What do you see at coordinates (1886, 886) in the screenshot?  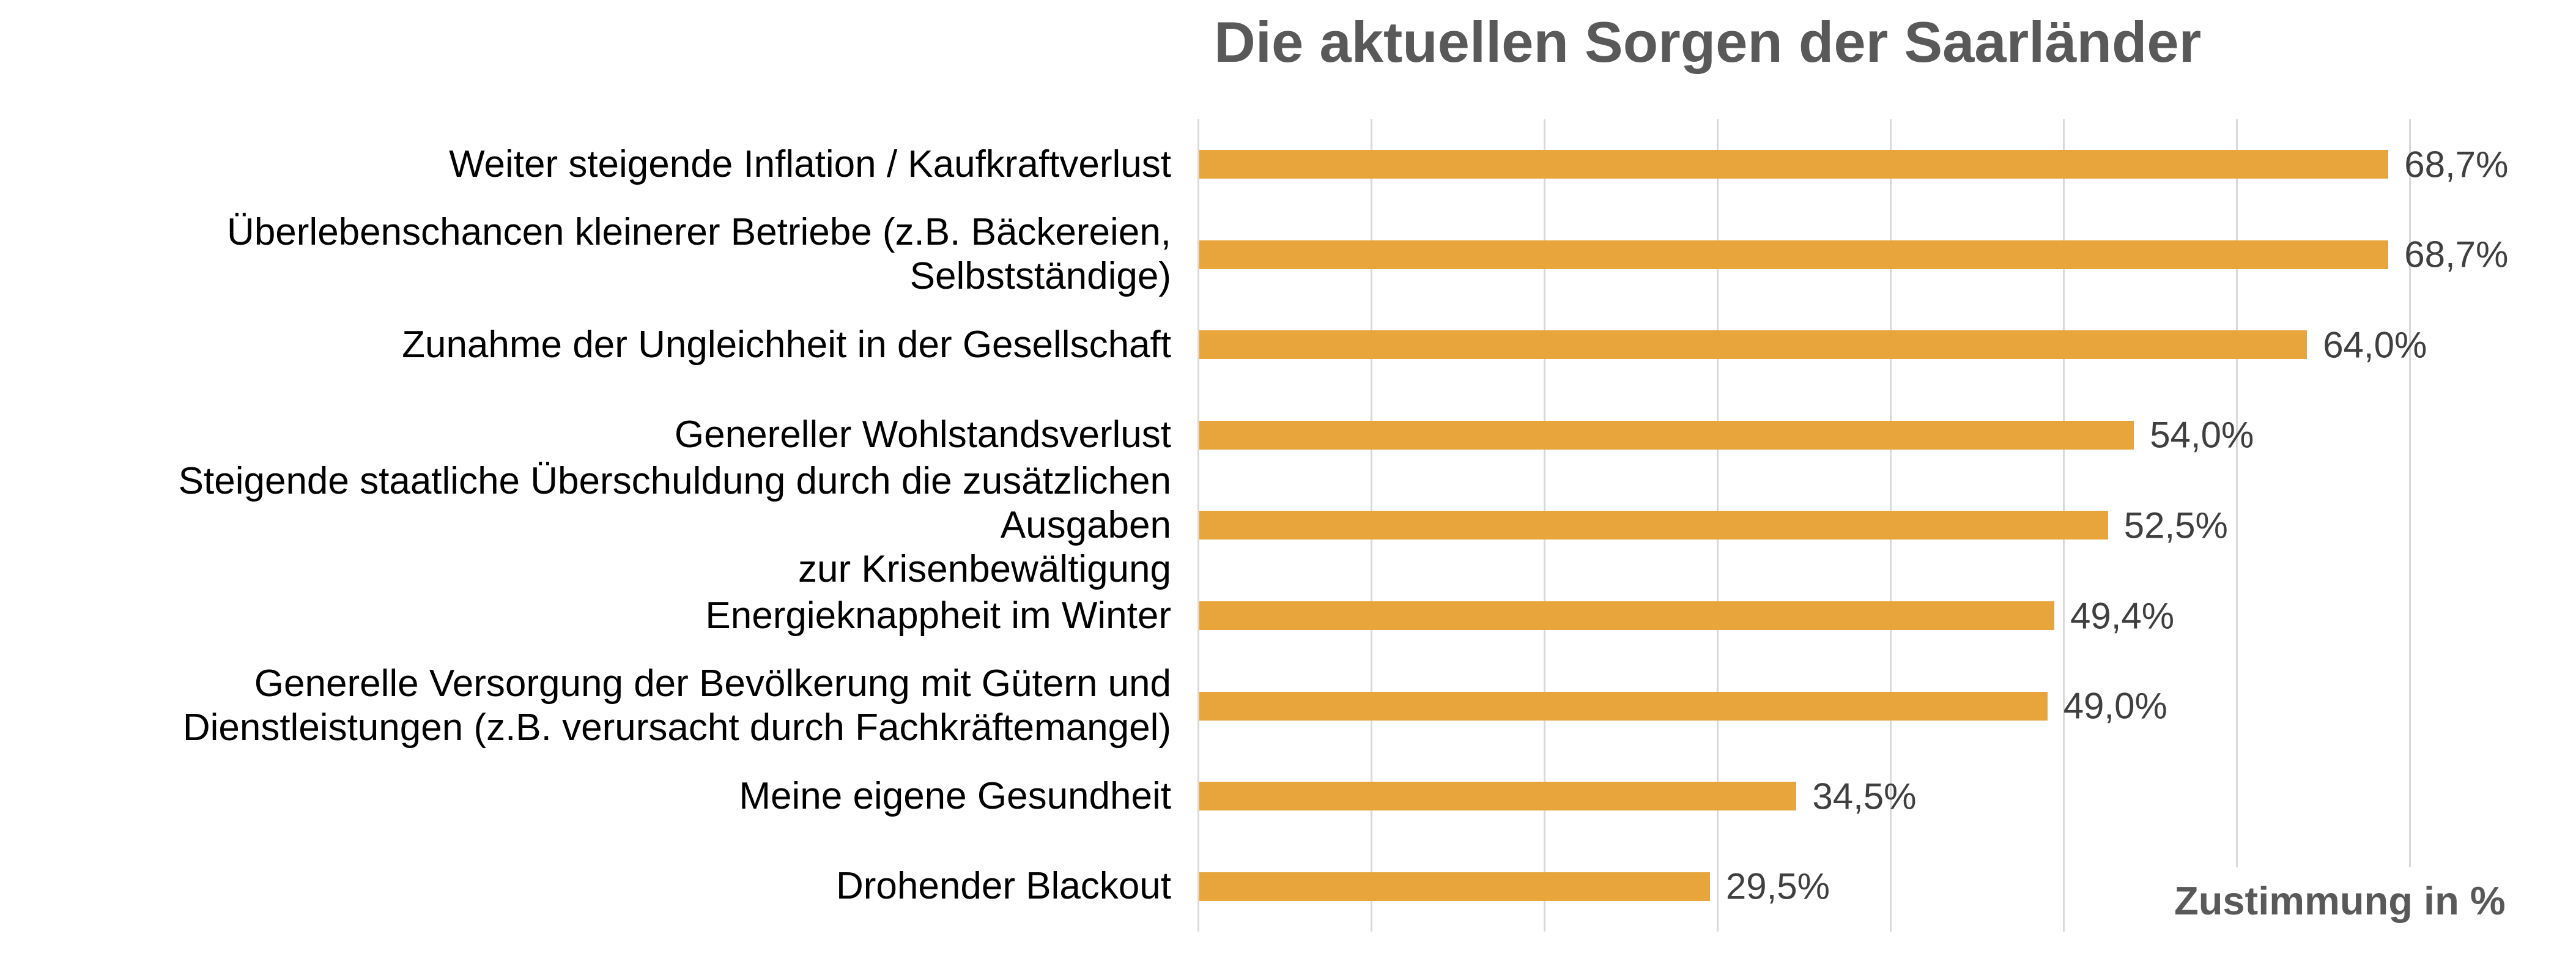 I see `bar-row: 29,5%` at bounding box center [1886, 886].